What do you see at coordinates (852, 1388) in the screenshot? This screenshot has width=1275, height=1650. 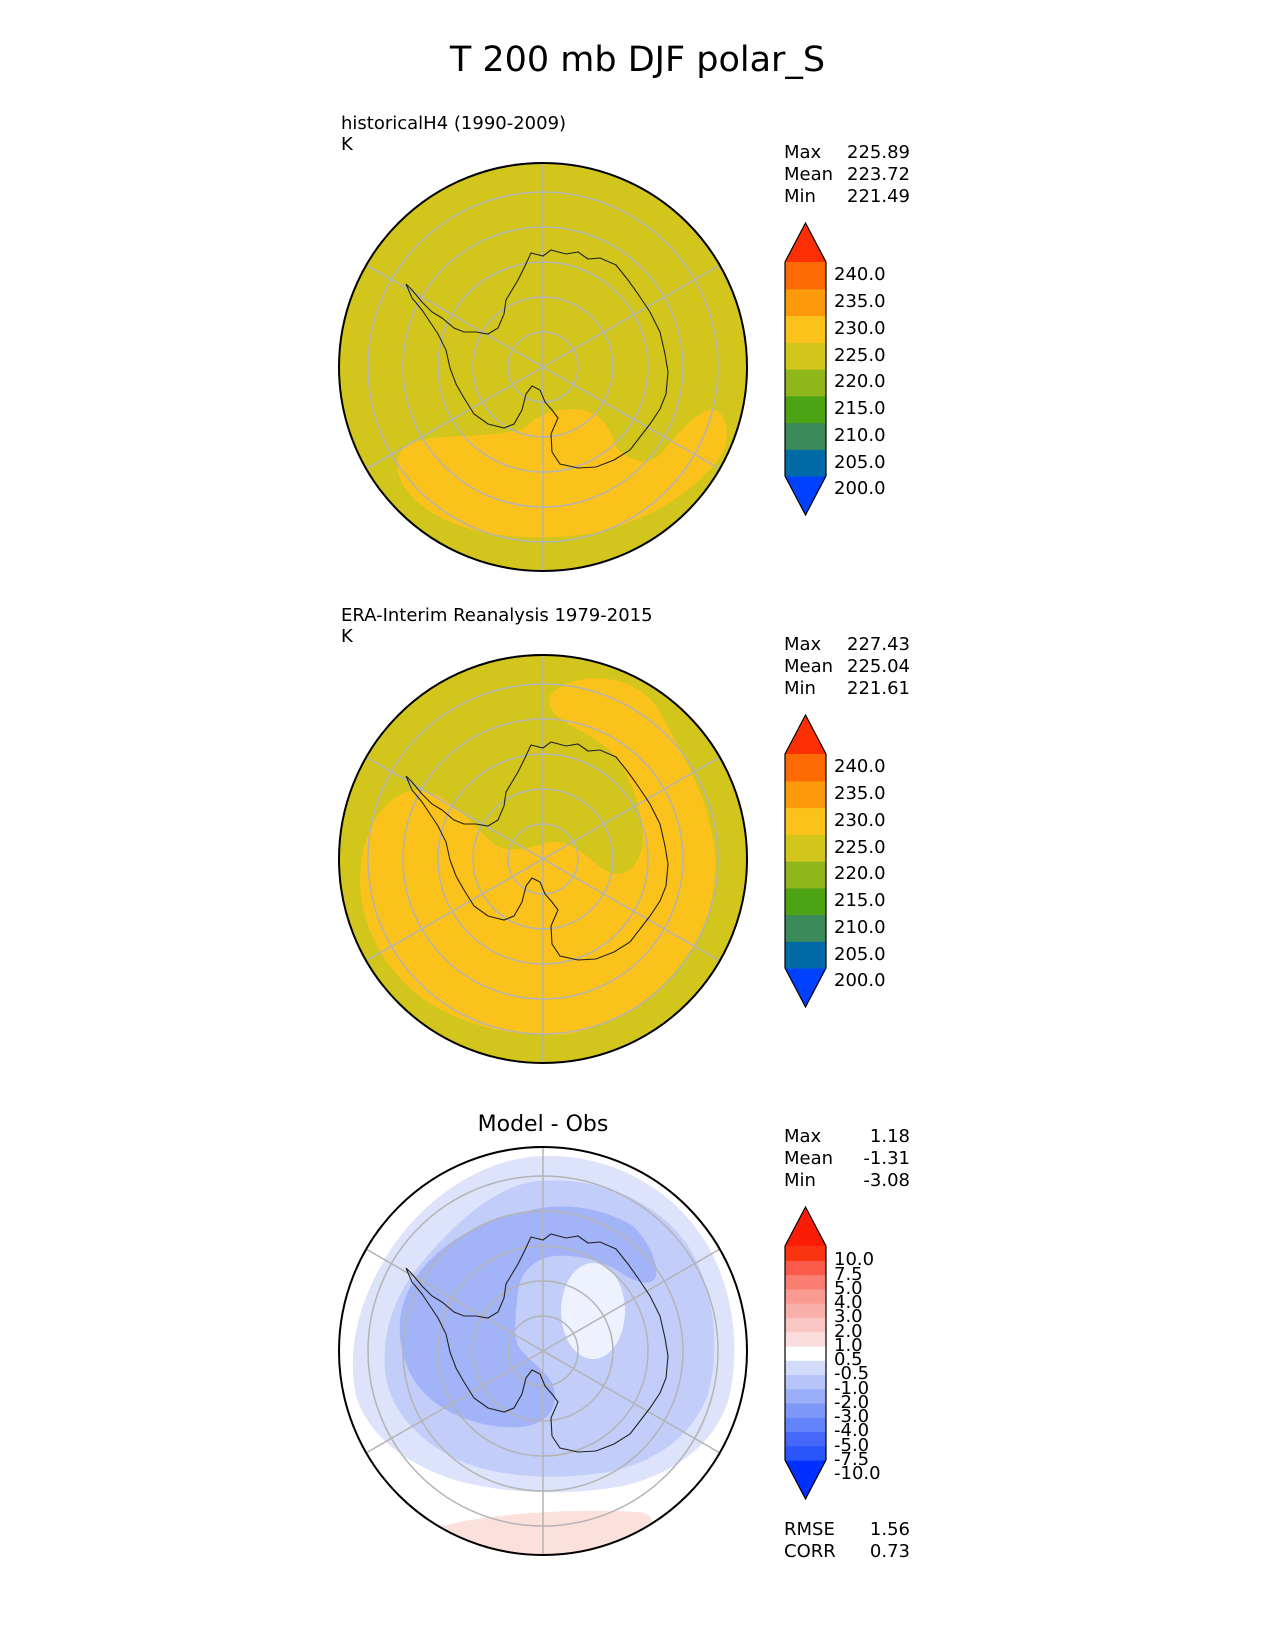 I see `colorbar-tick-label: -1.0` at bounding box center [852, 1388].